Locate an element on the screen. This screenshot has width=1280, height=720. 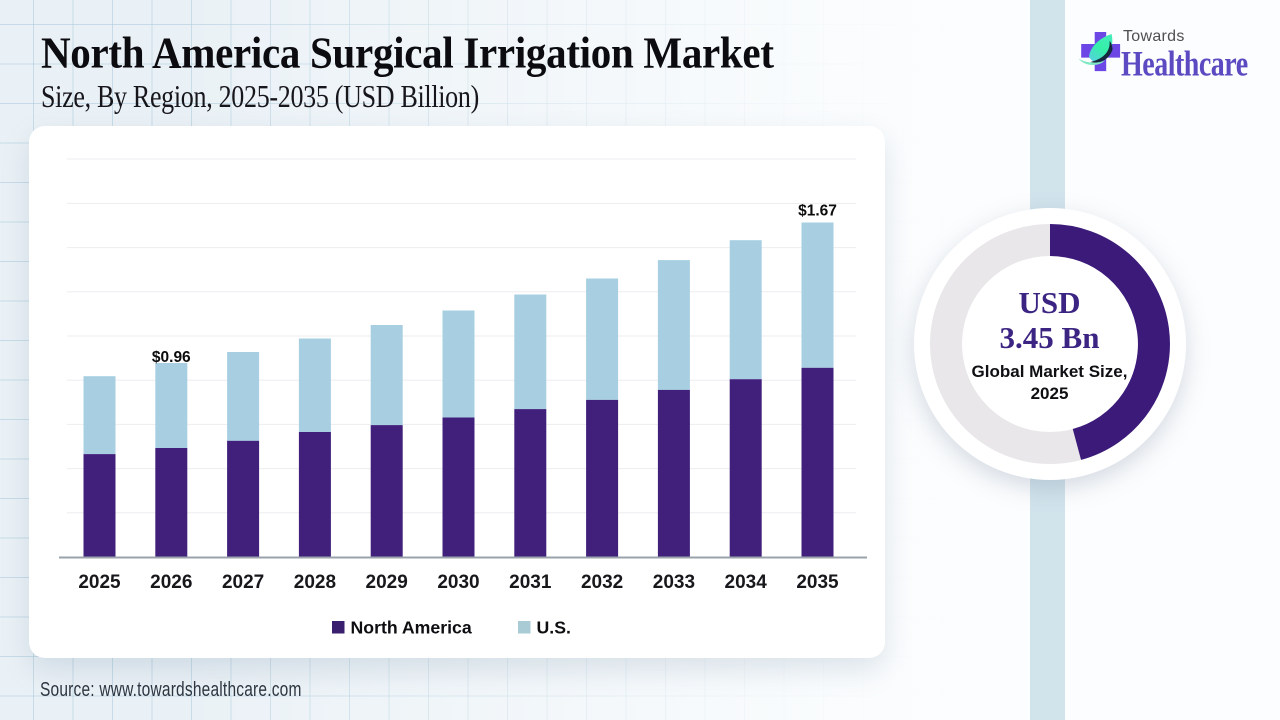
svg-text: U.S. is located at coordinates (554, 628).